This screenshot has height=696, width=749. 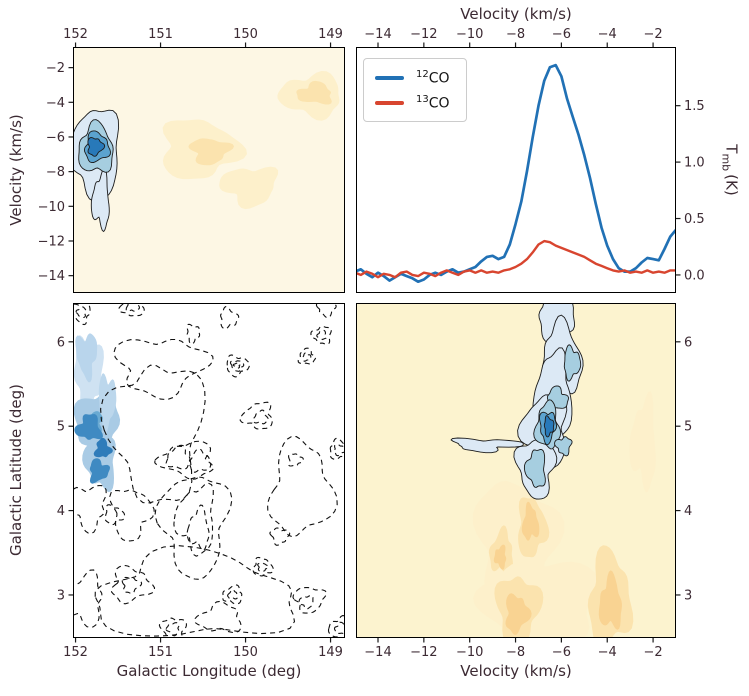 I want to click on legend-label-13co: 13CO, so click(x=433, y=102).